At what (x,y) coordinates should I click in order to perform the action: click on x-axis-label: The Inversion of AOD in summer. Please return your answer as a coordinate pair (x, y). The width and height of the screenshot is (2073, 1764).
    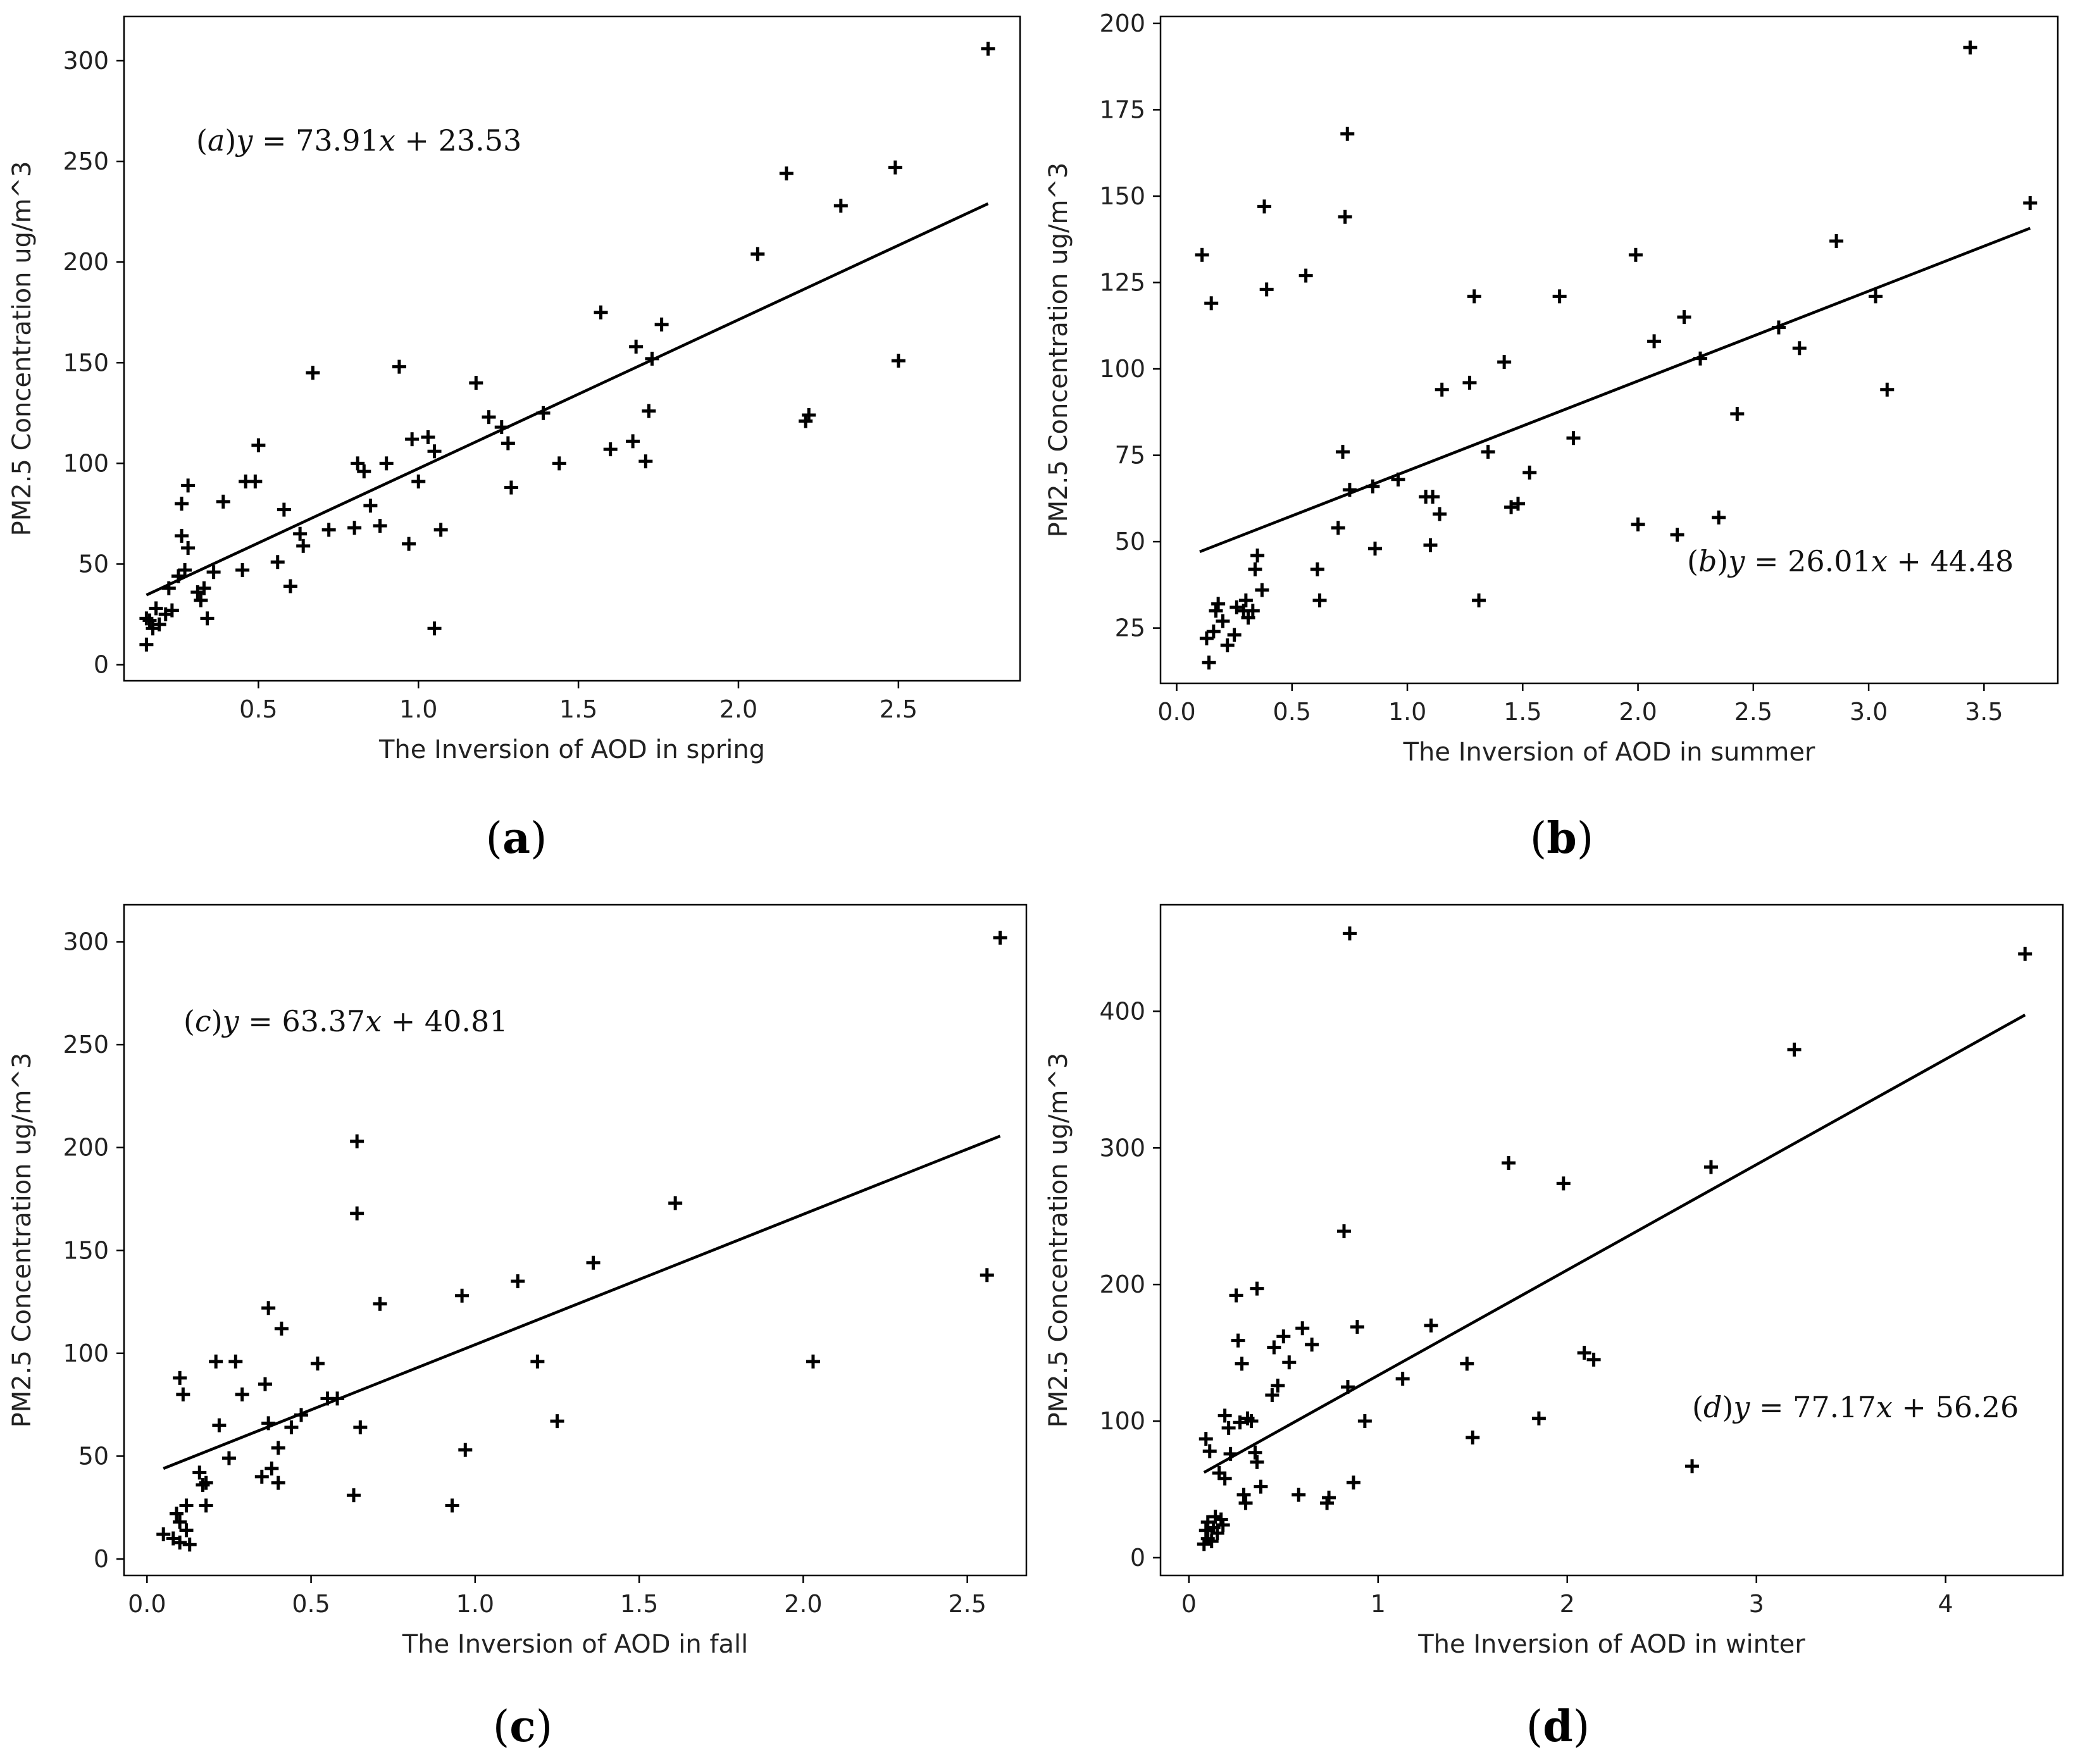
    Looking at the image, I should click on (1609, 752).